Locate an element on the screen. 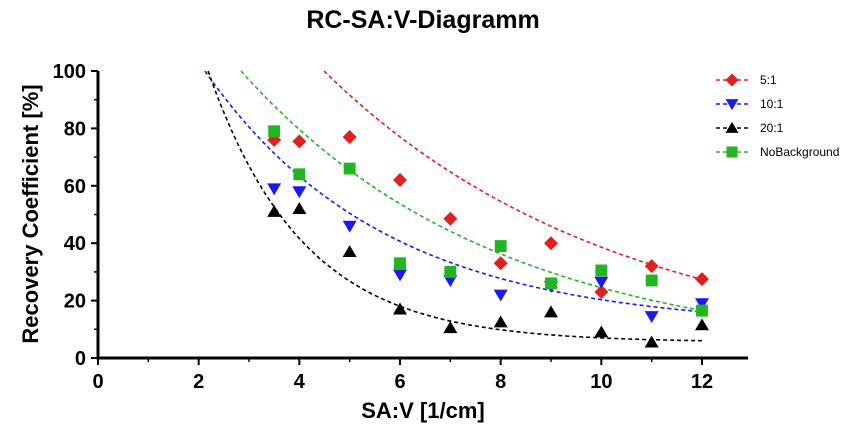 The height and width of the screenshot is (433, 857). legend-label: NoBackground is located at coordinates (799, 152).